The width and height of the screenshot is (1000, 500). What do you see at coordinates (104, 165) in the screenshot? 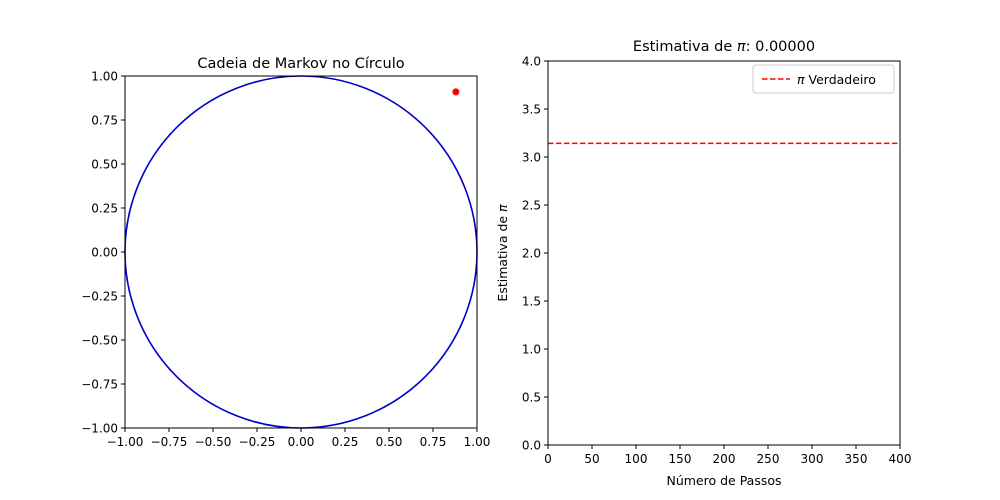
I see `circle-y-tick-label: 0.50` at bounding box center [104, 165].